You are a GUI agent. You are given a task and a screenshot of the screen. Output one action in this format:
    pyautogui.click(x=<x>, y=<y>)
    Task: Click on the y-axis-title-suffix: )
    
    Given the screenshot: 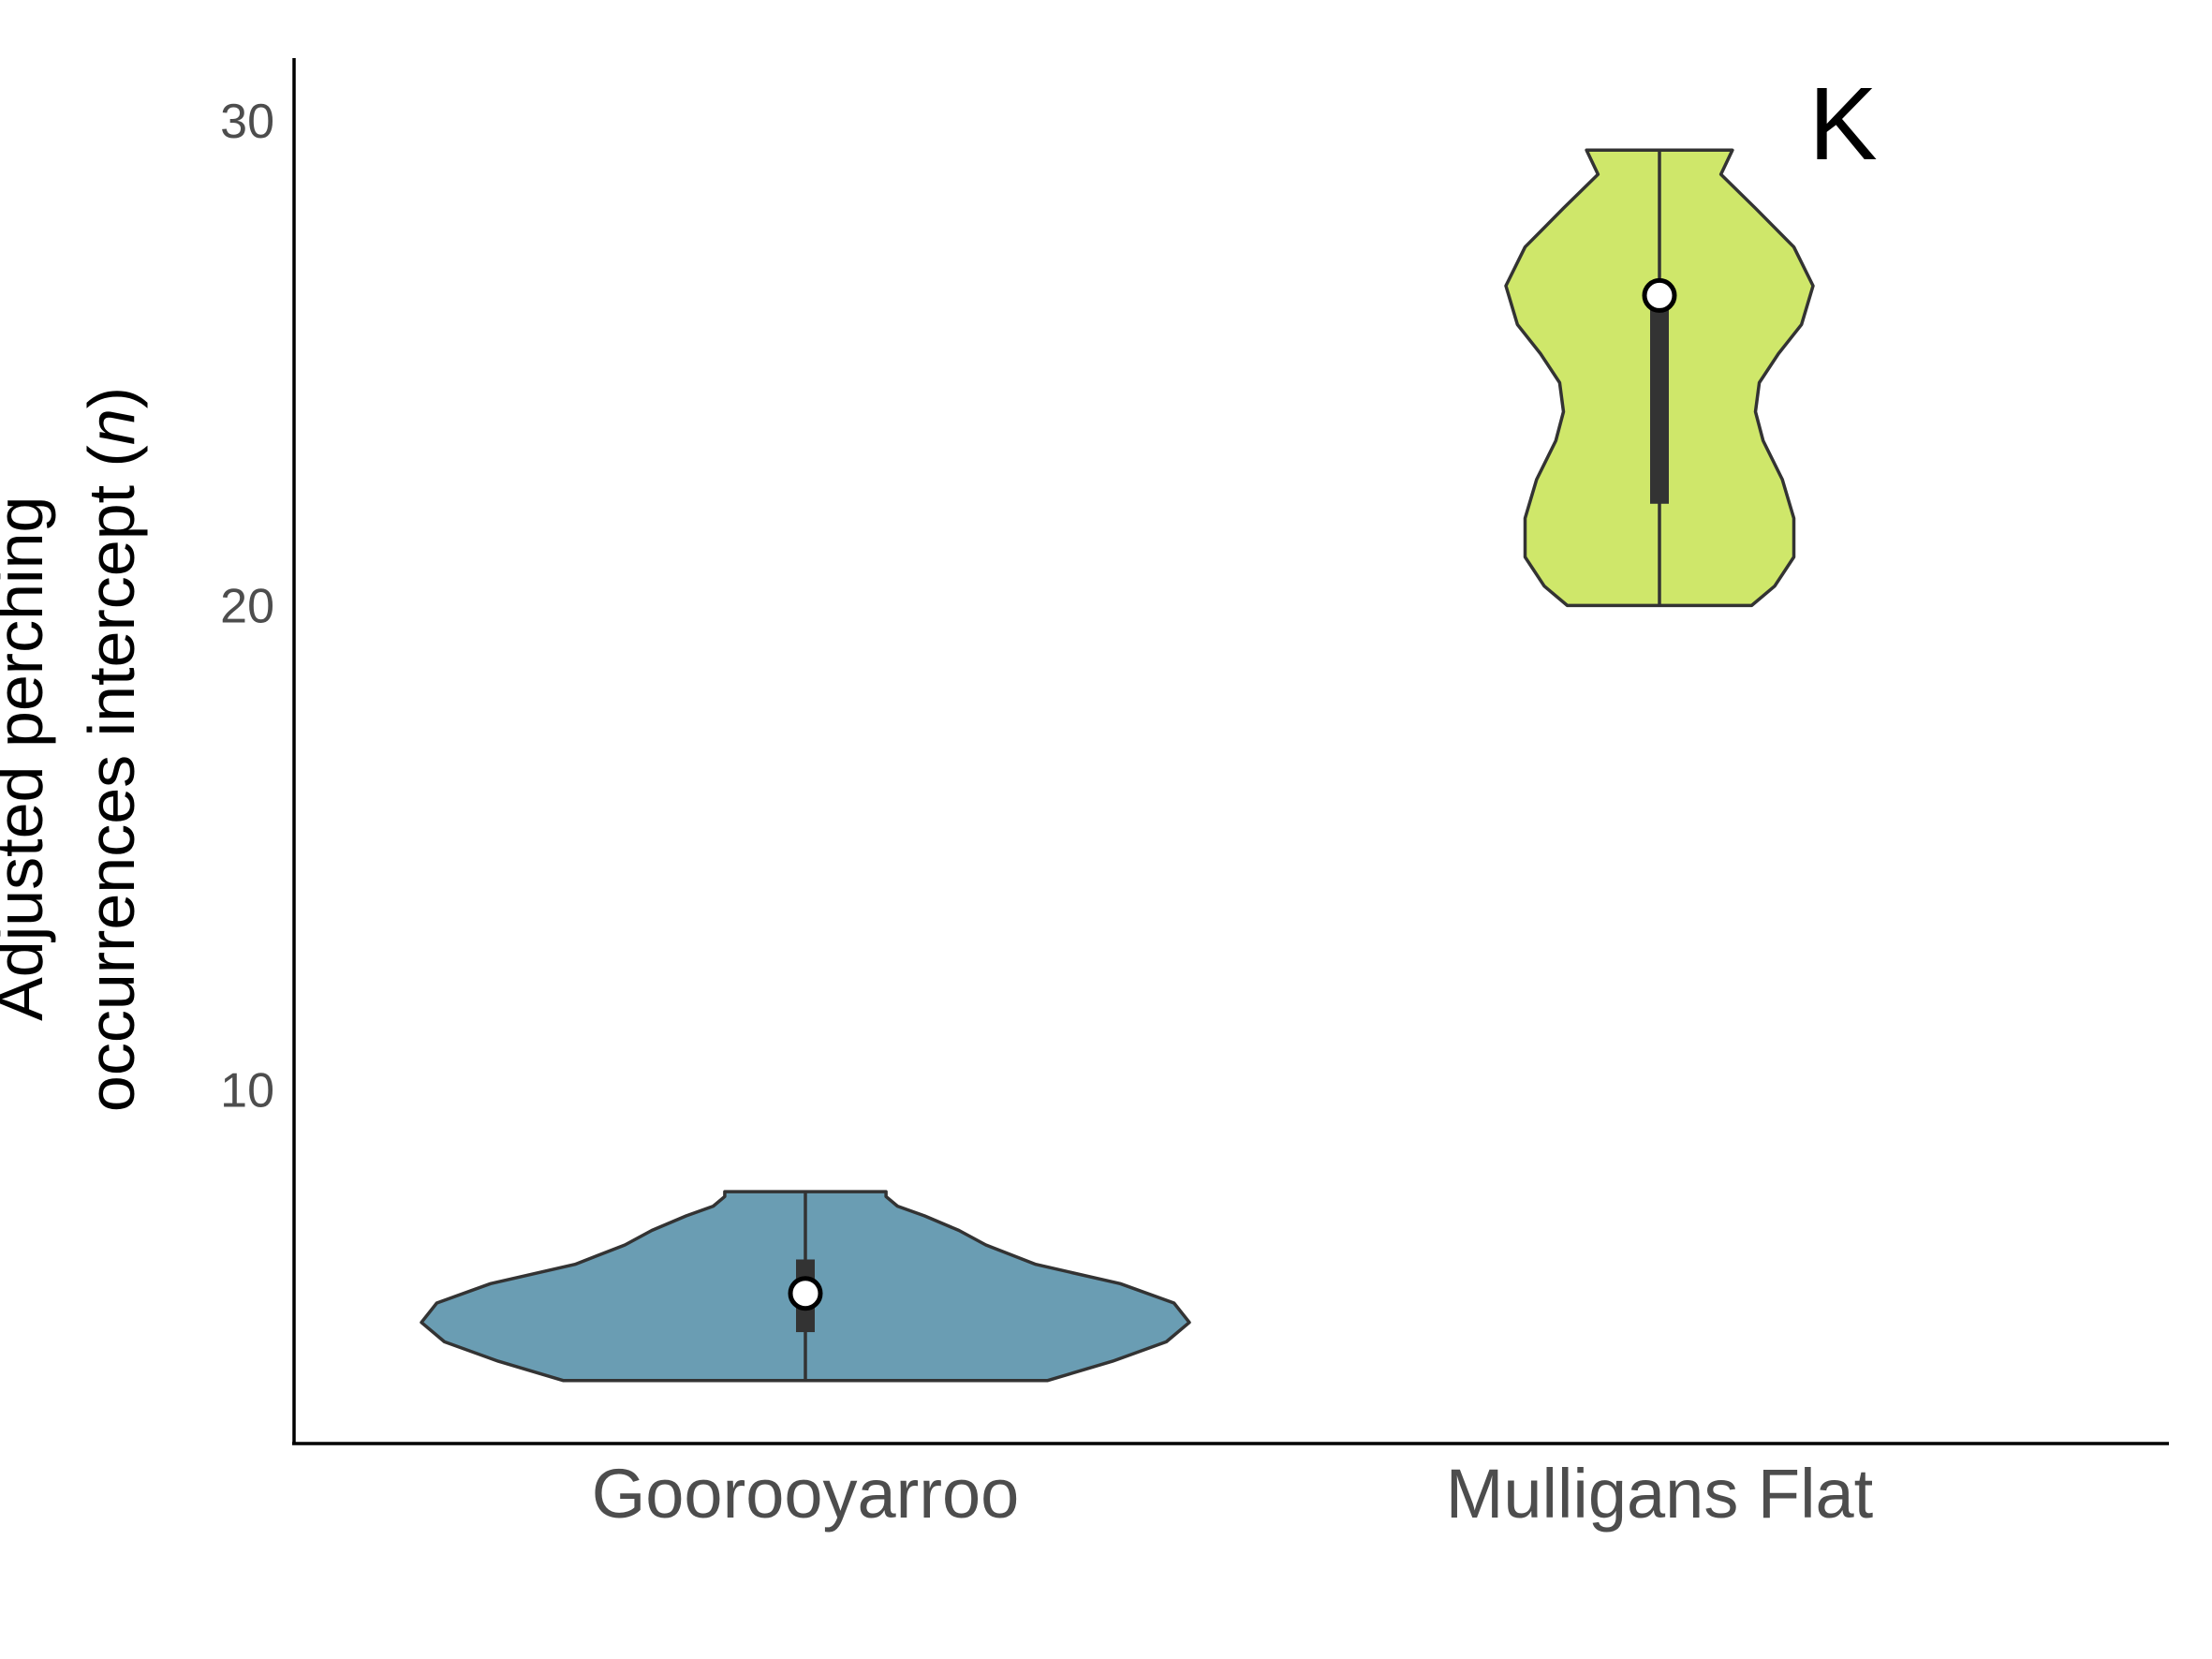 What is the action you would take?
    pyautogui.click(x=112, y=397)
    